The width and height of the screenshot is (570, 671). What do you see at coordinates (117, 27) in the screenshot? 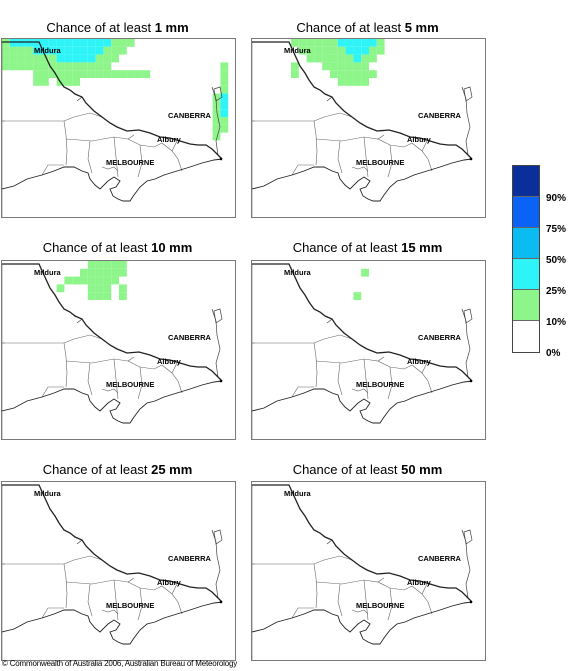
I see `panel-title-1mm: Chance of at least 1 mm` at bounding box center [117, 27].